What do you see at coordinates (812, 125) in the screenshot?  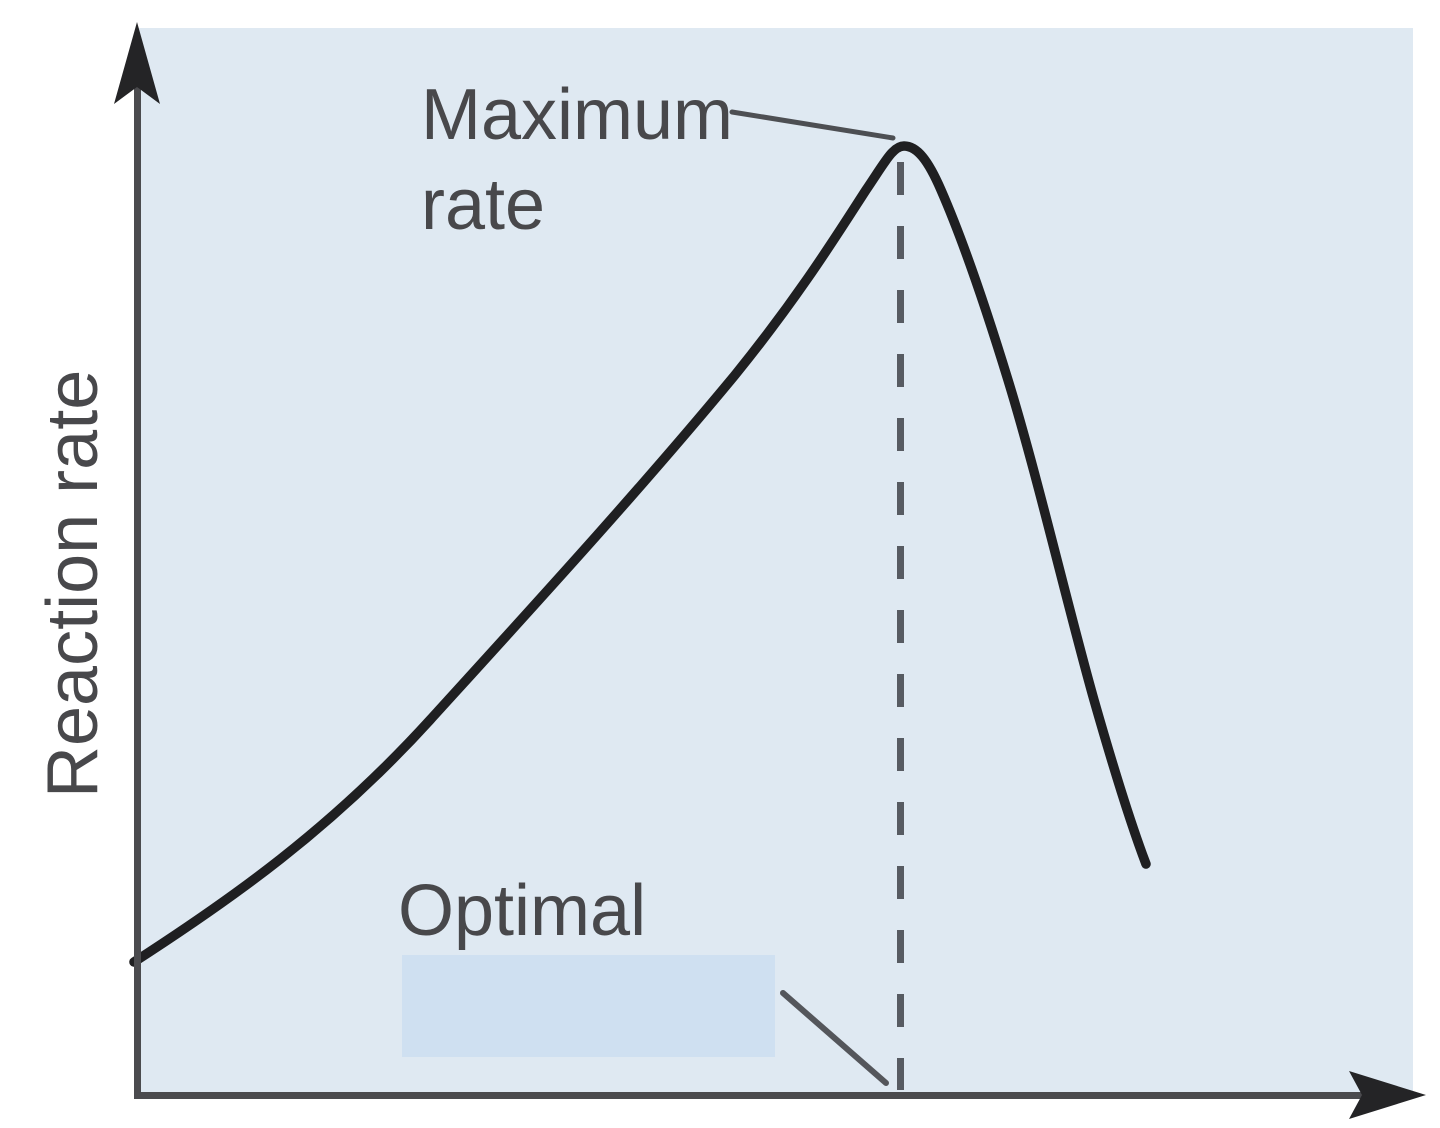 I see `maximum-rate-pointer-line` at bounding box center [812, 125].